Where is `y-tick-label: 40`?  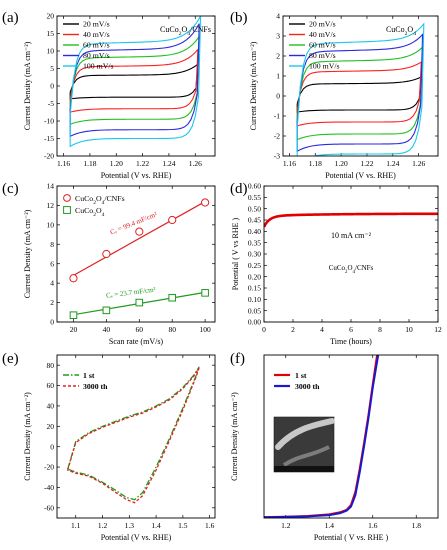
y-tick-label: 40 is located at coordinates (51, 406).